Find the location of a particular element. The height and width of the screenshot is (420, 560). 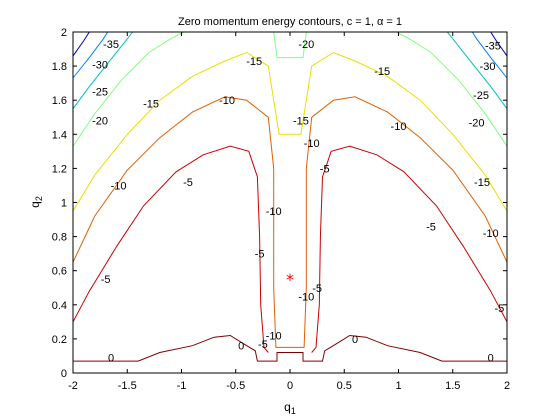

contour-label-1-5: -5 is located at coordinates (325, 169).